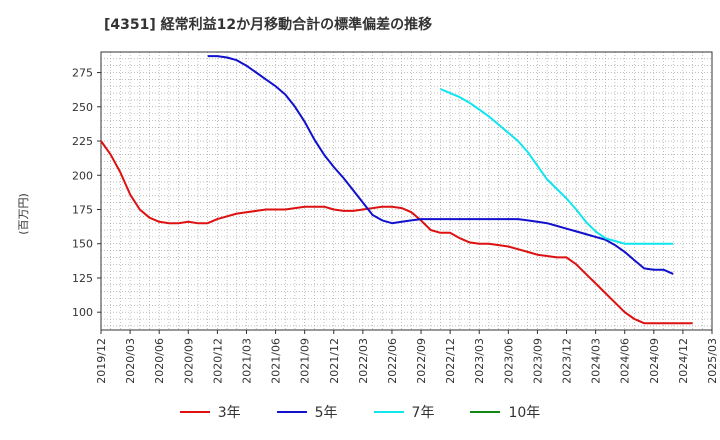 This screenshot has width=720, height=440. I want to click on legend-swatch-5y, so click(291, 412).